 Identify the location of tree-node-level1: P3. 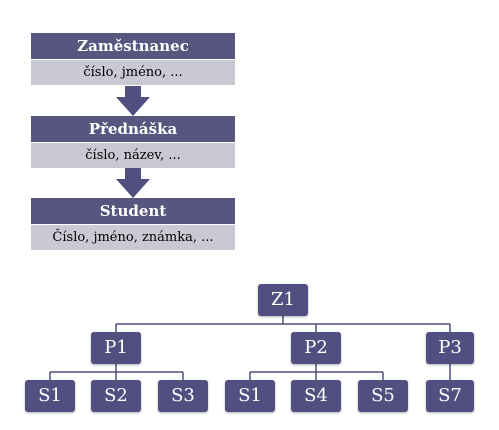
(450, 348).